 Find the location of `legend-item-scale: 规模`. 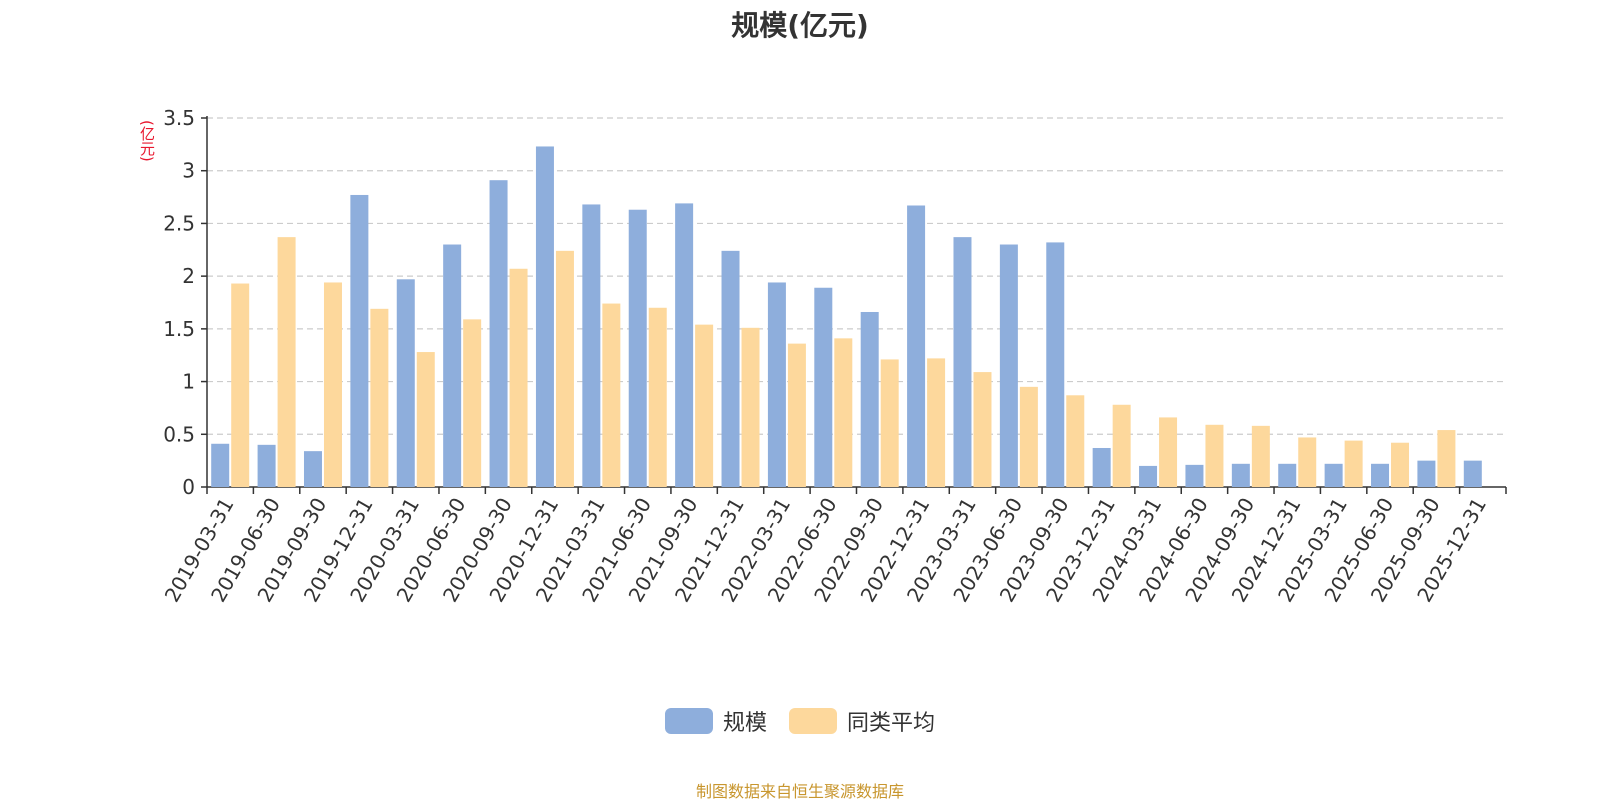

legend-item-scale: 规模 is located at coordinates (715, 721).